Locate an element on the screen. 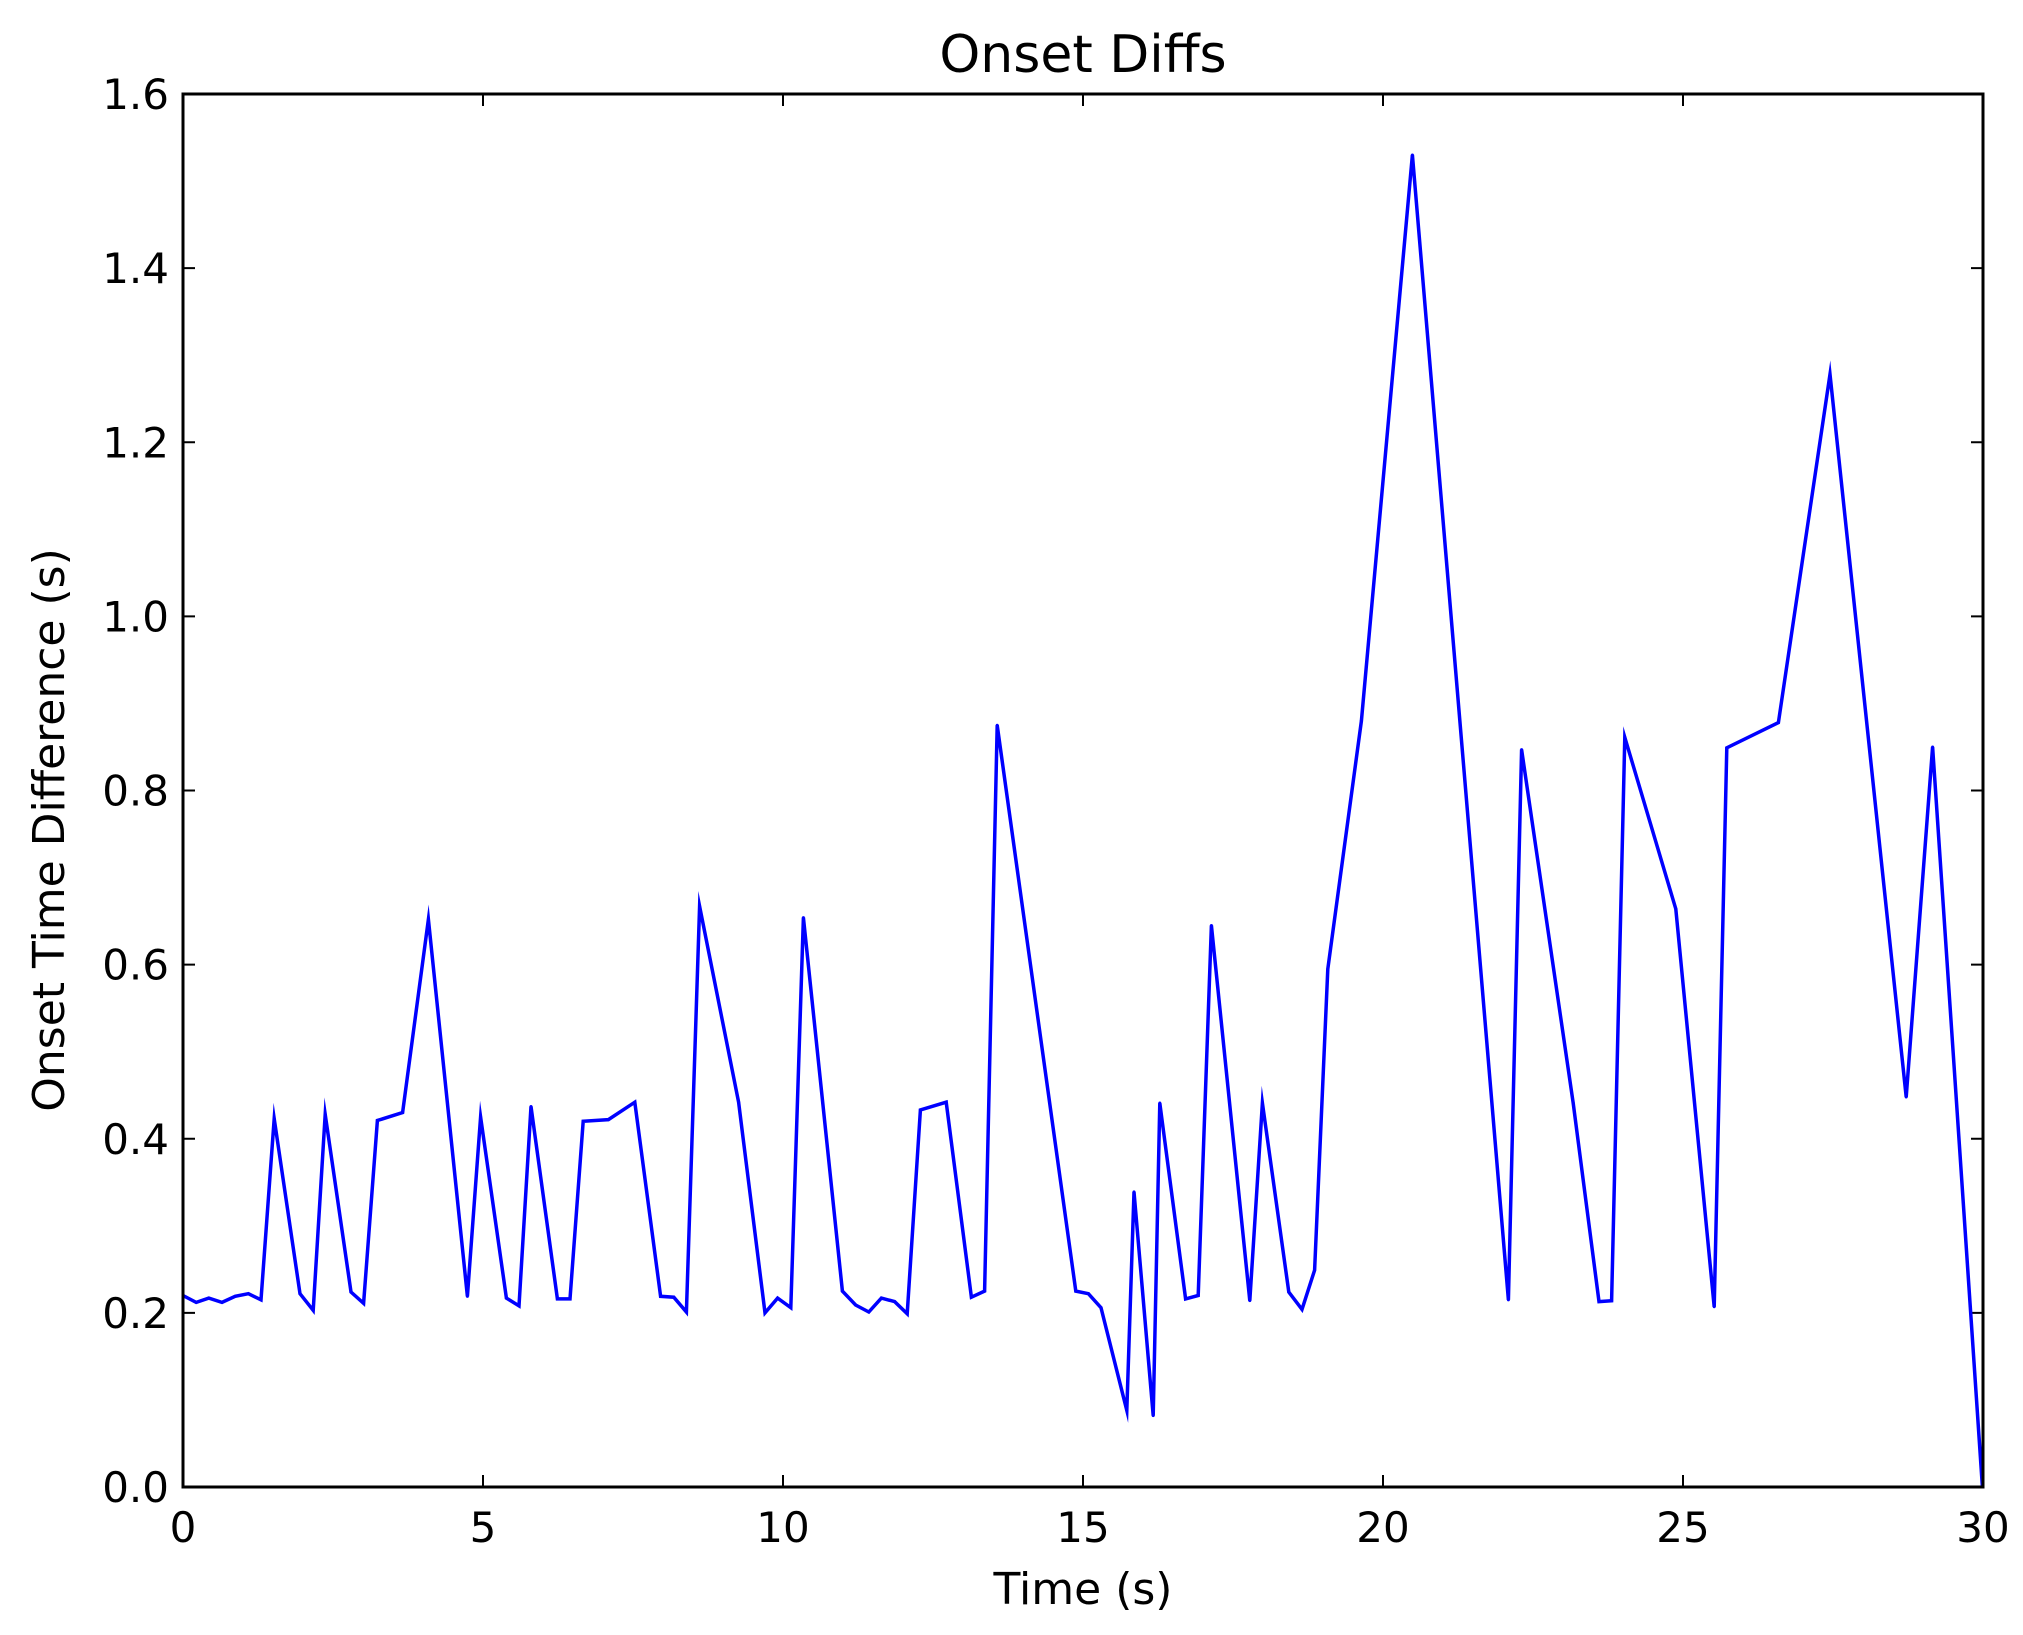  x-tick-label: 5 is located at coordinates (483, 1527).